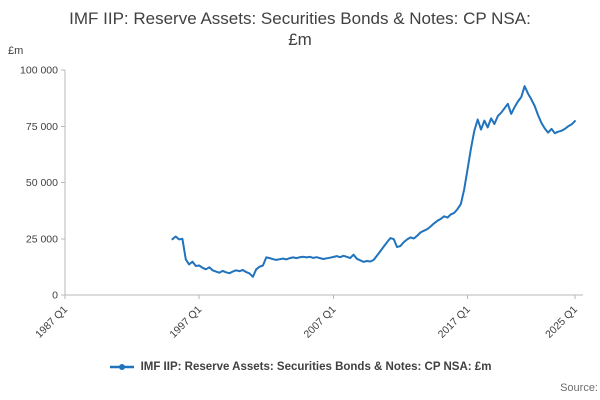 Image resolution: width=600 pixels, height=400 pixels. What do you see at coordinates (454, 322) in the screenshot?
I see `x-tick-label: 2017 Q1` at bounding box center [454, 322].